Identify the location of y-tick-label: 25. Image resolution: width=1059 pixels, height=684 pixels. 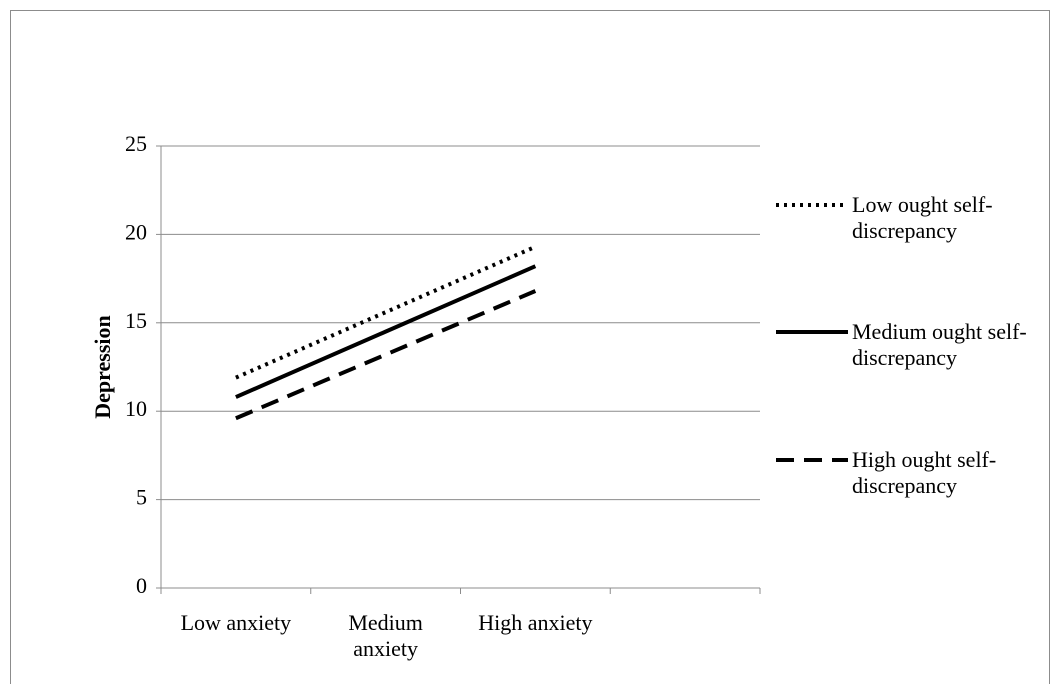
(136, 143).